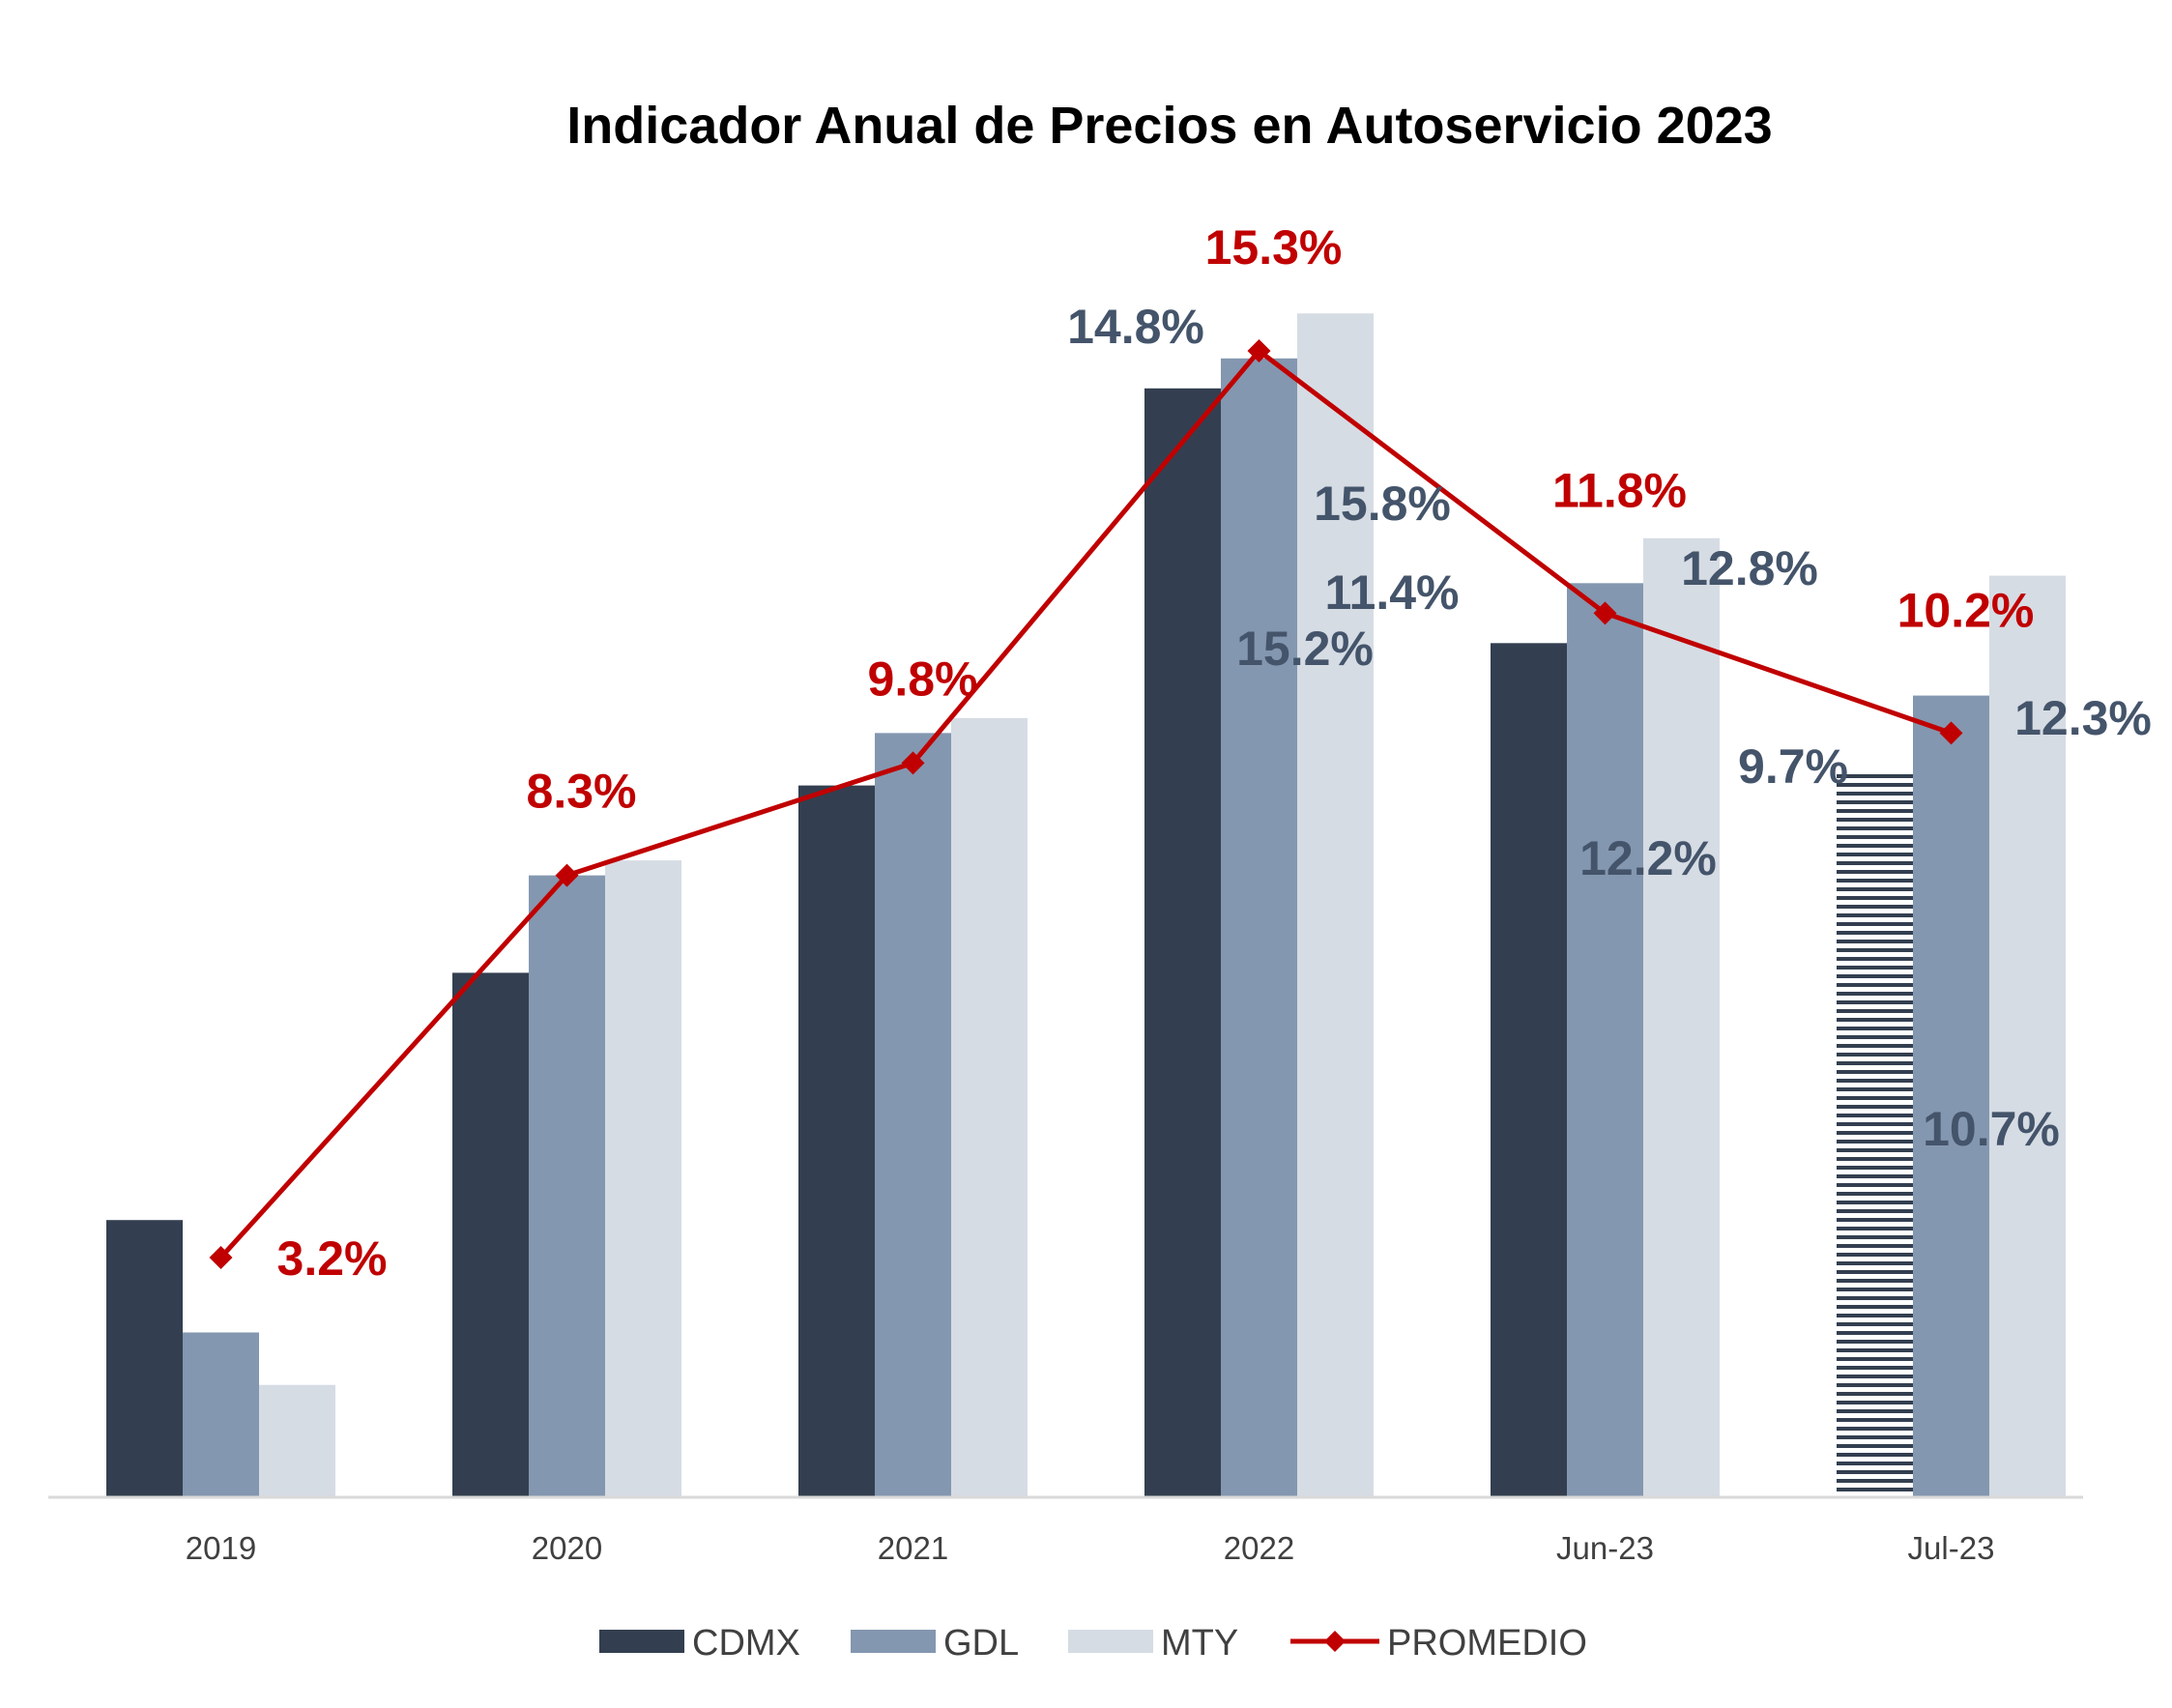 This screenshot has width=2172, height=1708. Describe the element at coordinates (981, 1643) in the screenshot. I see `legend-label-gdl: GDL` at that location.